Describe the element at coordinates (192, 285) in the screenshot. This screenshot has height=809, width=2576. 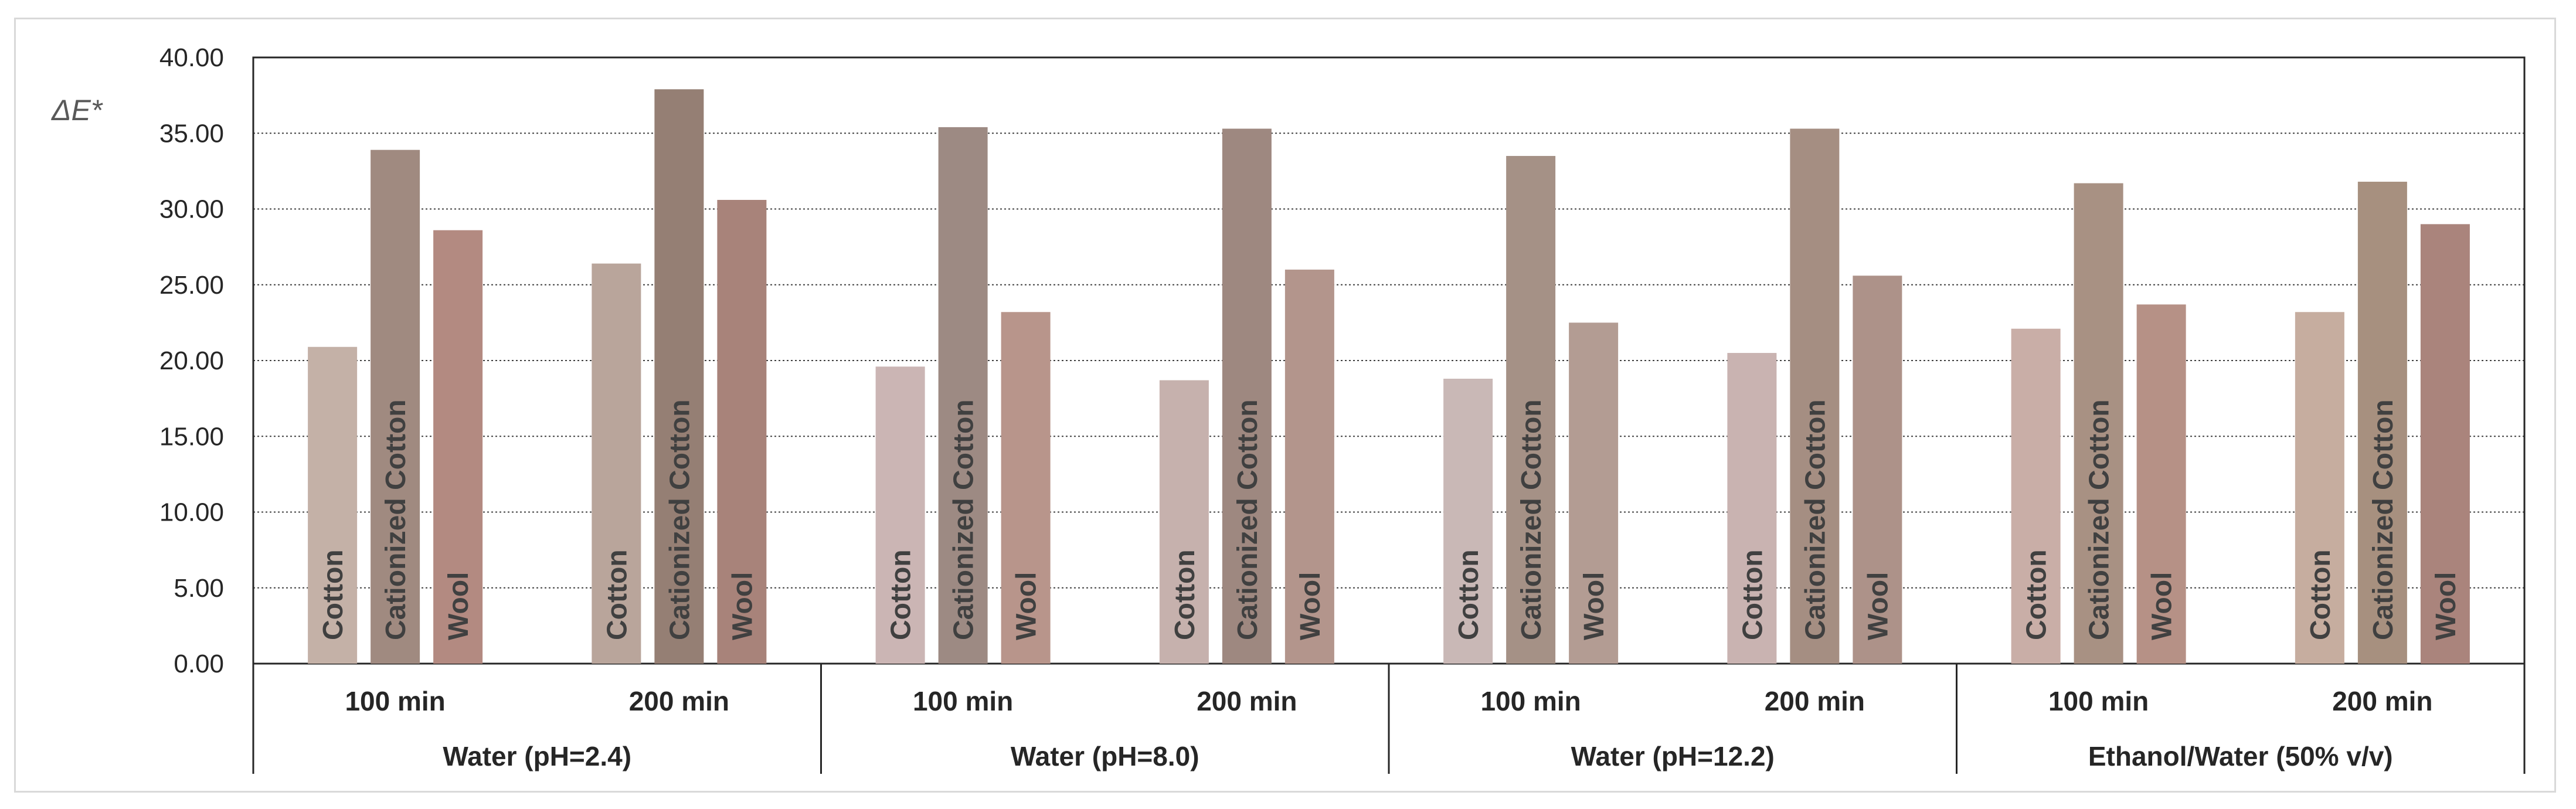
I see `y-tick-label: 25.00` at that location.